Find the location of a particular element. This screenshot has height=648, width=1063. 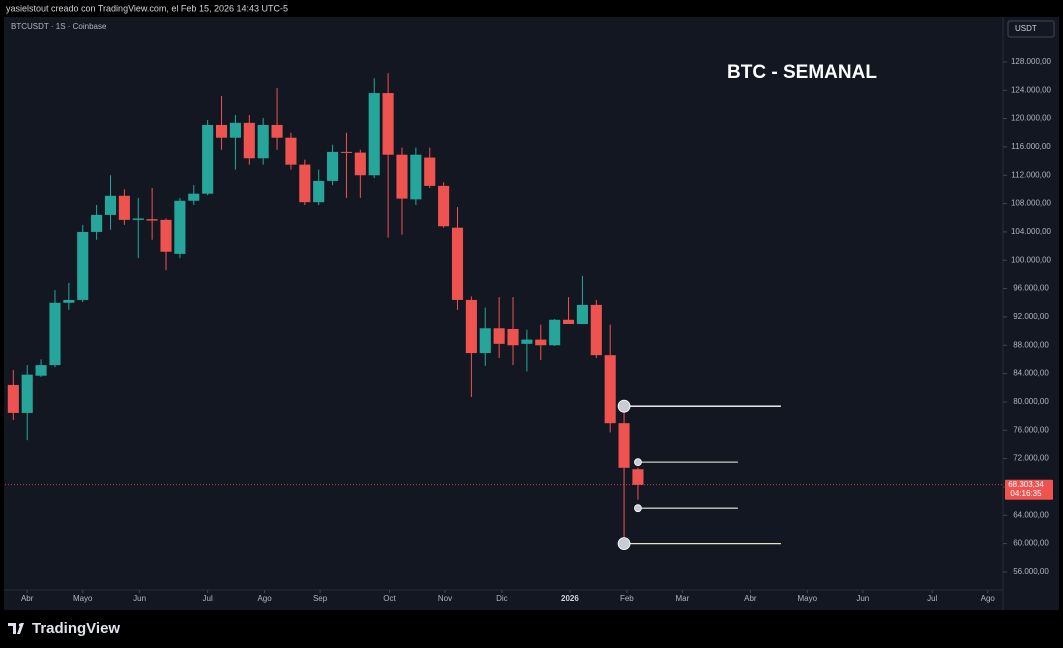

x-tick-label: Dic is located at coordinates (502, 598).